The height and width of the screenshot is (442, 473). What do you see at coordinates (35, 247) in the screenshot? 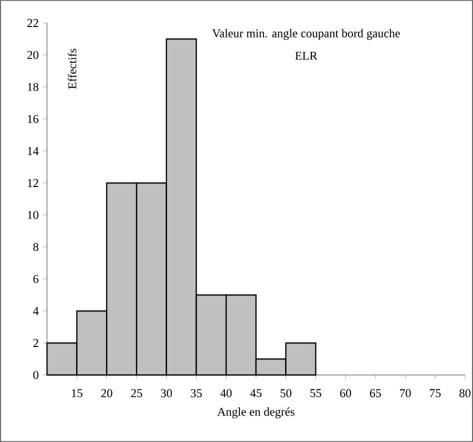
I see `y-tick-label: 8` at bounding box center [35, 247].